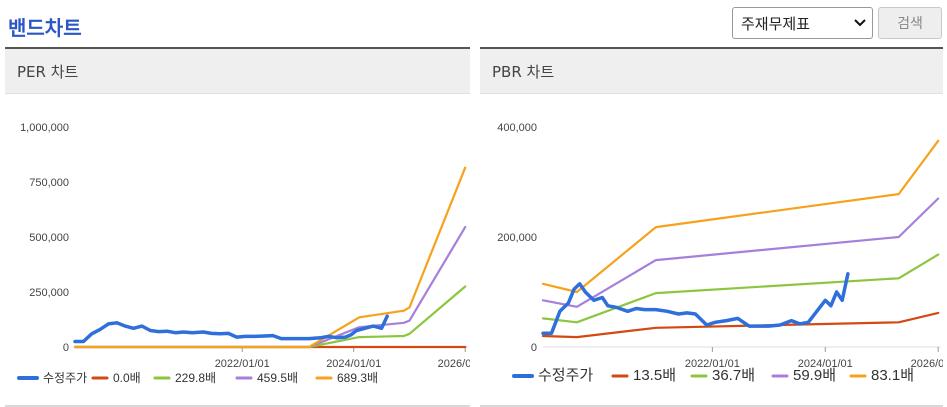 The height and width of the screenshot is (407, 947). I want to click on legend-label: 229.8배, so click(195, 378).